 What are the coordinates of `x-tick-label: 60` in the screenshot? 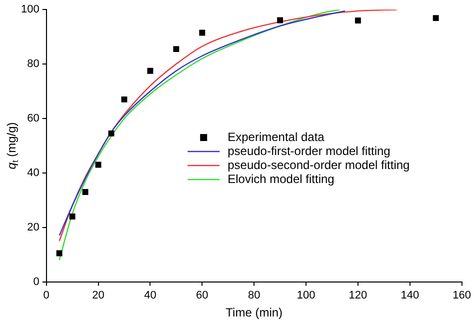 It's located at (202, 295).